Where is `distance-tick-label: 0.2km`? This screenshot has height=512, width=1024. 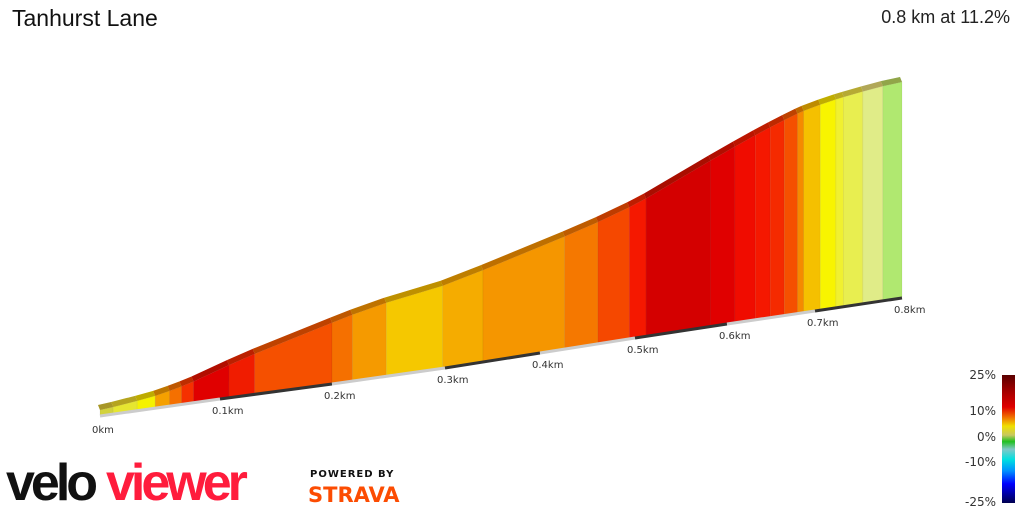 distance-tick-label: 0.2km is located at coordinates (339, 396).